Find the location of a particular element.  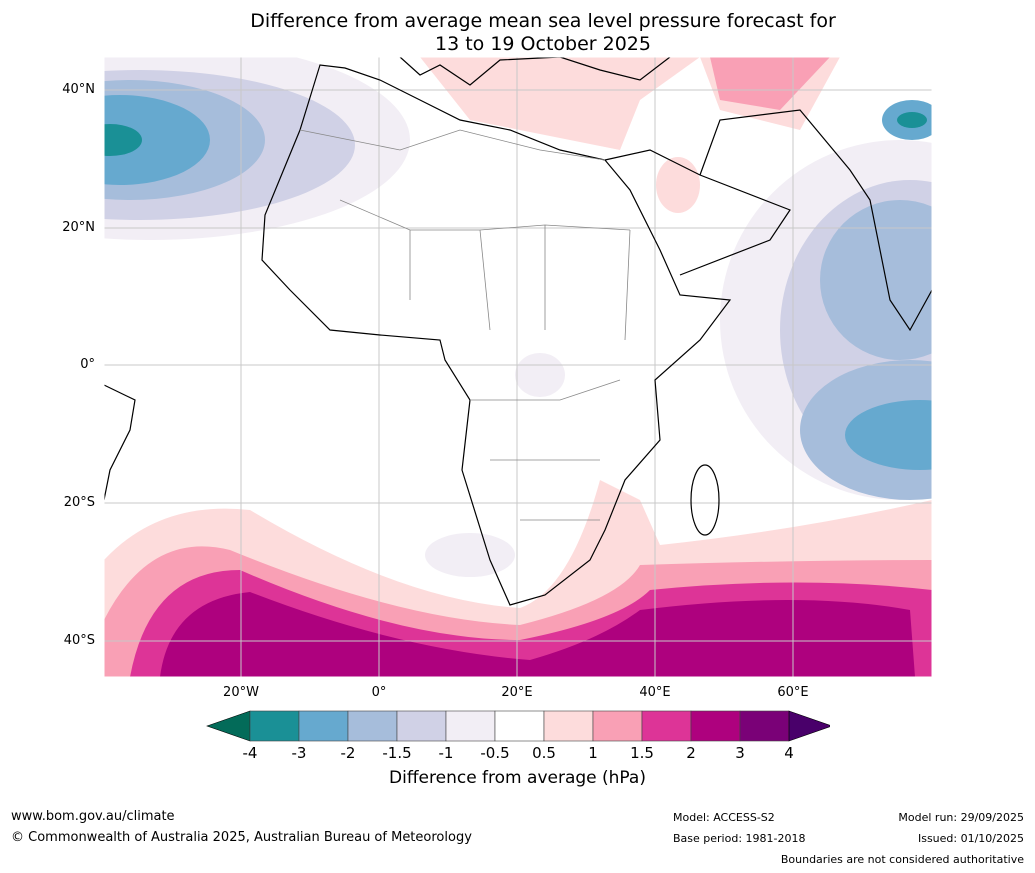

colorbar-tick-label: 2 is located at coordinates (691, 753).